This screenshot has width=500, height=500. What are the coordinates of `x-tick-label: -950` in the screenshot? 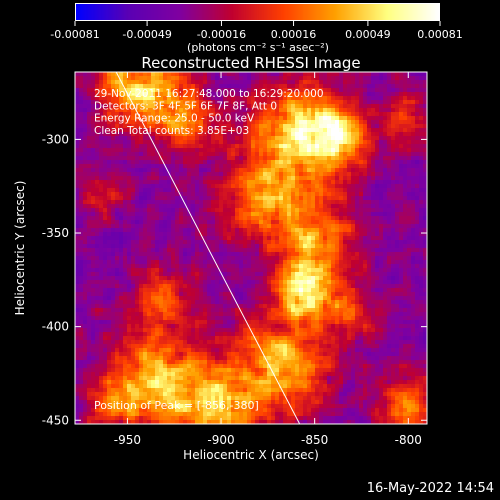 It's located at (127, 440).